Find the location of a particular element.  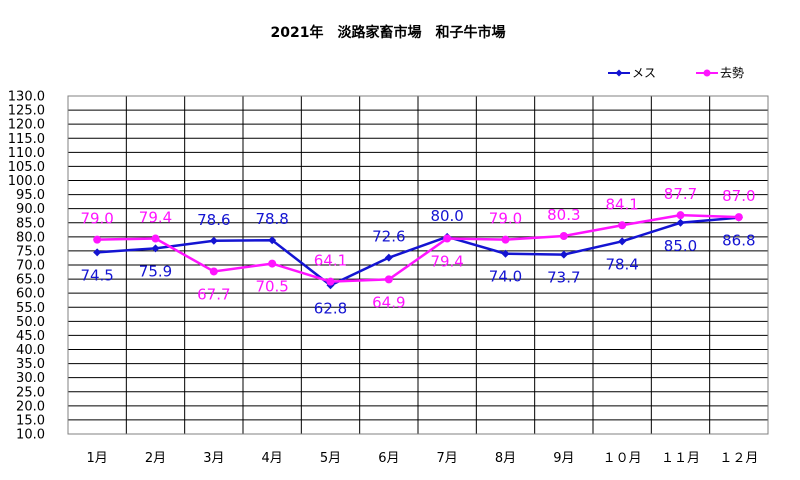

data-label: 72.6 is located at coordinates (388, 237).